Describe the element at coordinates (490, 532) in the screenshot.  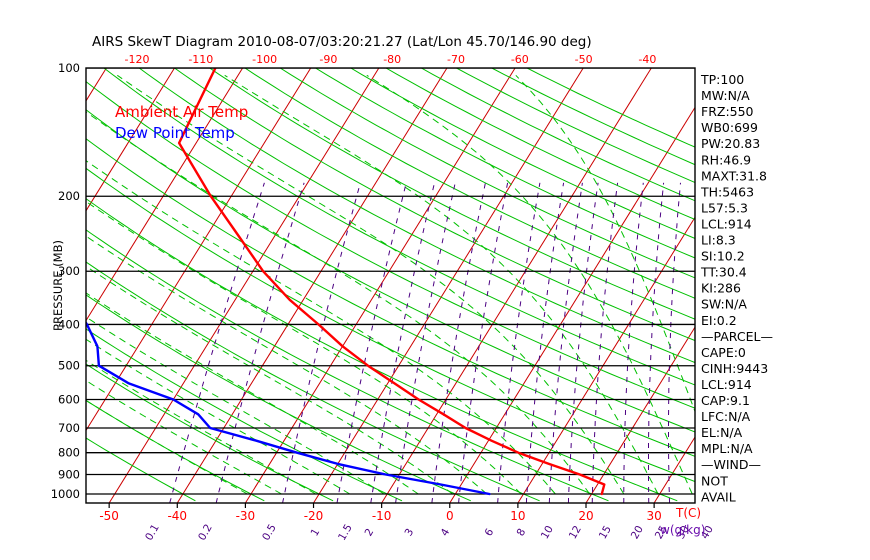
I see `mixing-ratio-tick: 6` at that location.